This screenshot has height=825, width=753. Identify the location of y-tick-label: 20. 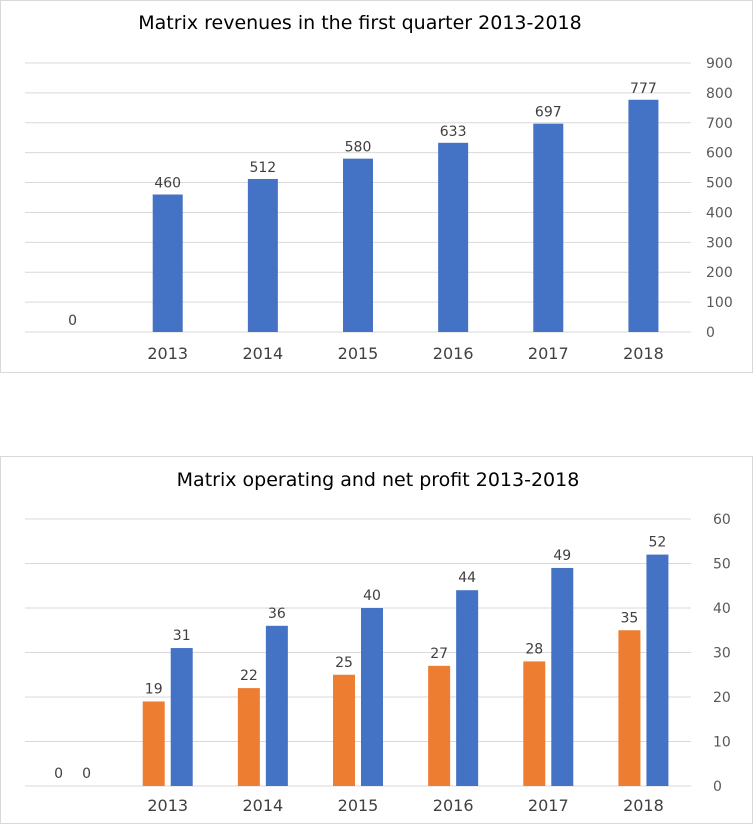
(722, 698).